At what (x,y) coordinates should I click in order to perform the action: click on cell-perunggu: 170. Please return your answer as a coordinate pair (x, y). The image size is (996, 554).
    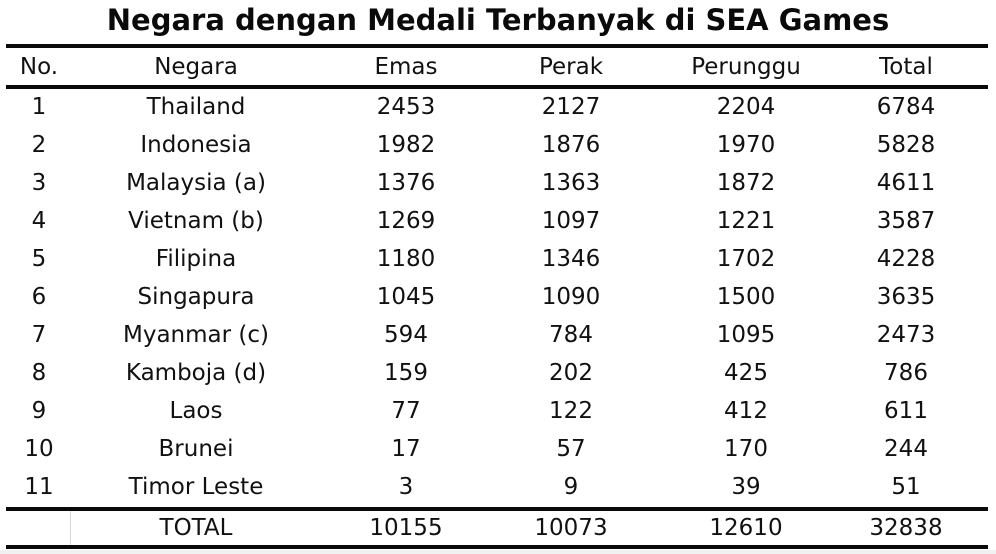
    Looking at the image, I should click on (746, 449).